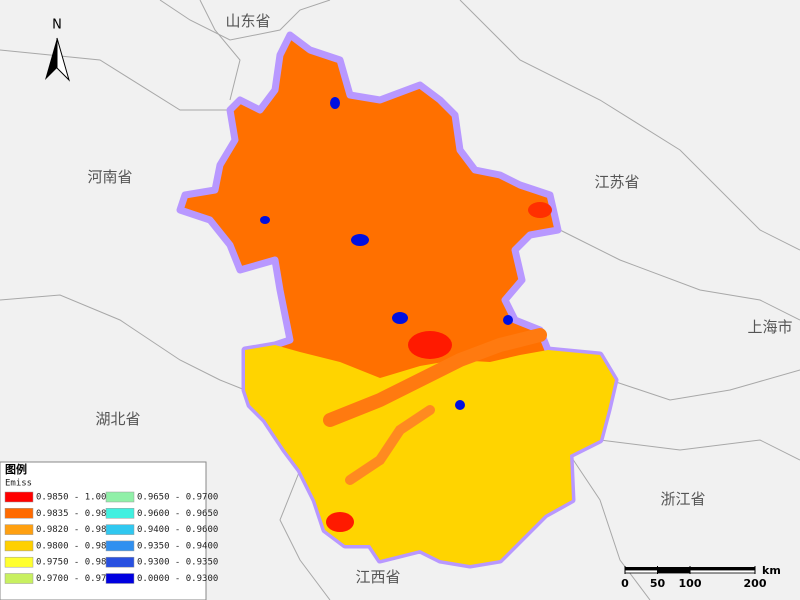 The image size is (800, 600). Describe the element at coordinates (117, 419) in the screenshot. I see `province-label: 湖北省` at that location.